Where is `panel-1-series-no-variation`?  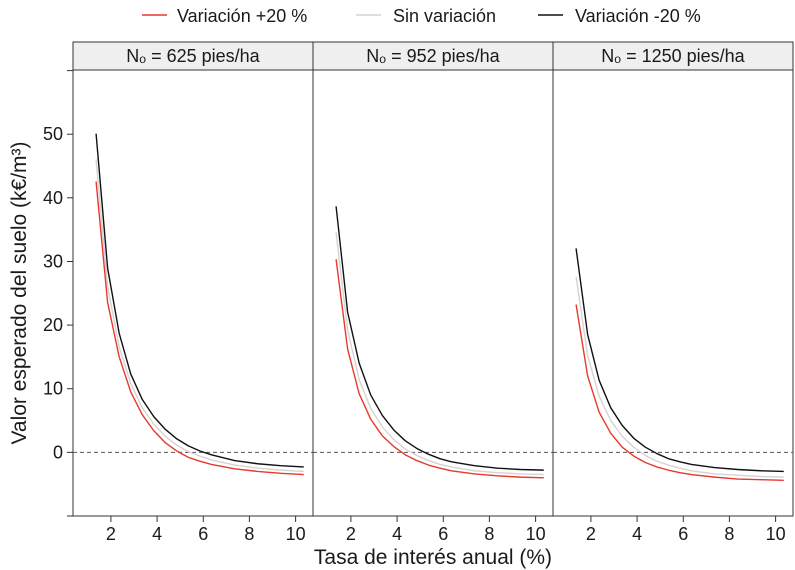 panel-1-series-no-variation is located at coordinates (199, 316).